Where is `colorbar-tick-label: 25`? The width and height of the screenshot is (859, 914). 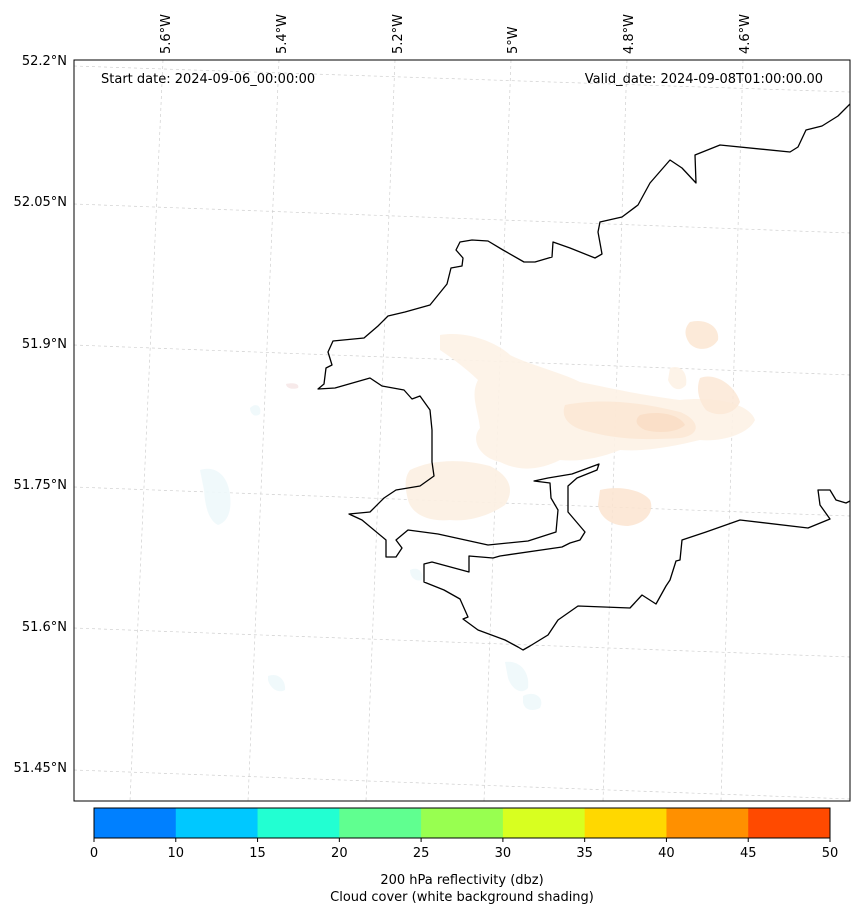
colorbar-tick-label: 25 is located at coordinates (421, 853).